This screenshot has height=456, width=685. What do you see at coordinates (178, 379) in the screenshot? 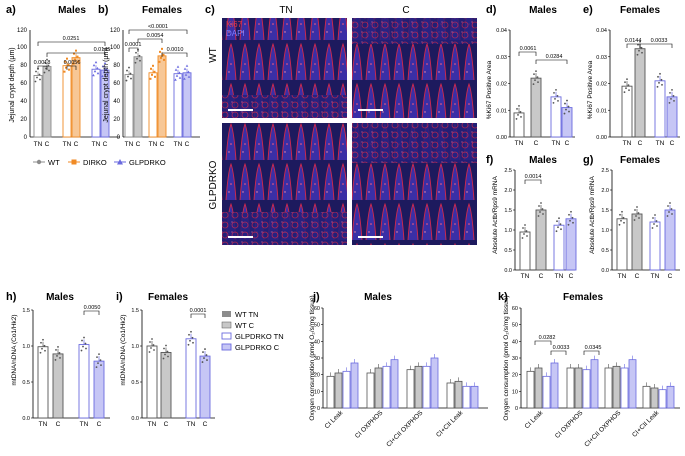
I see `panel-i-bars: TN C TN C` at bounding box center [178, 379].